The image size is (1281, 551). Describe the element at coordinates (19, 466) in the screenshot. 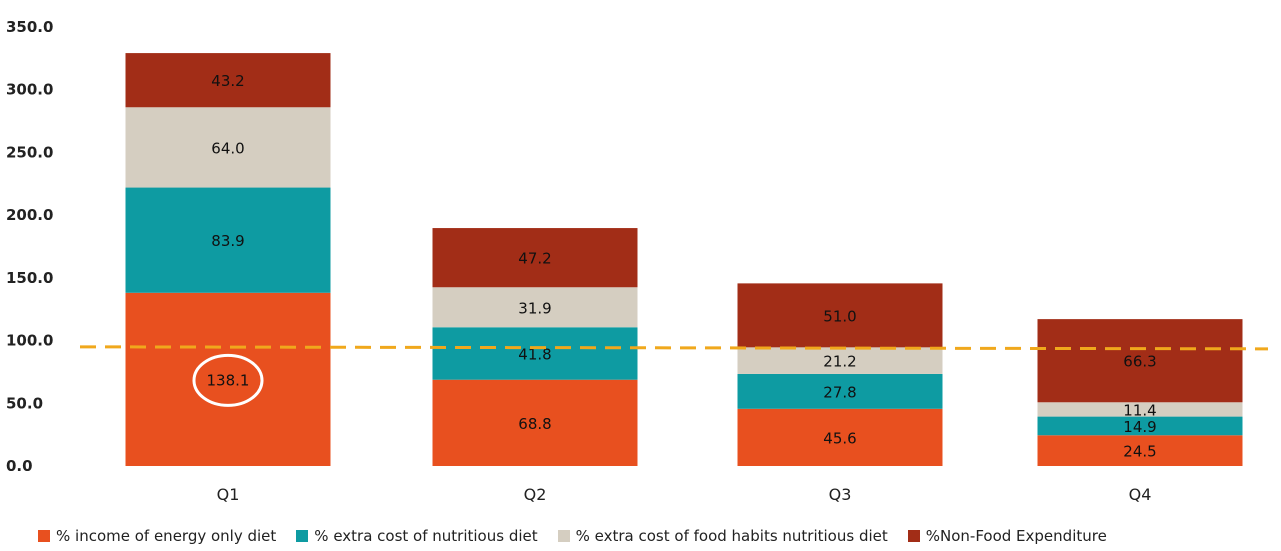

I see `y-tick-label: 0.0` at that location.